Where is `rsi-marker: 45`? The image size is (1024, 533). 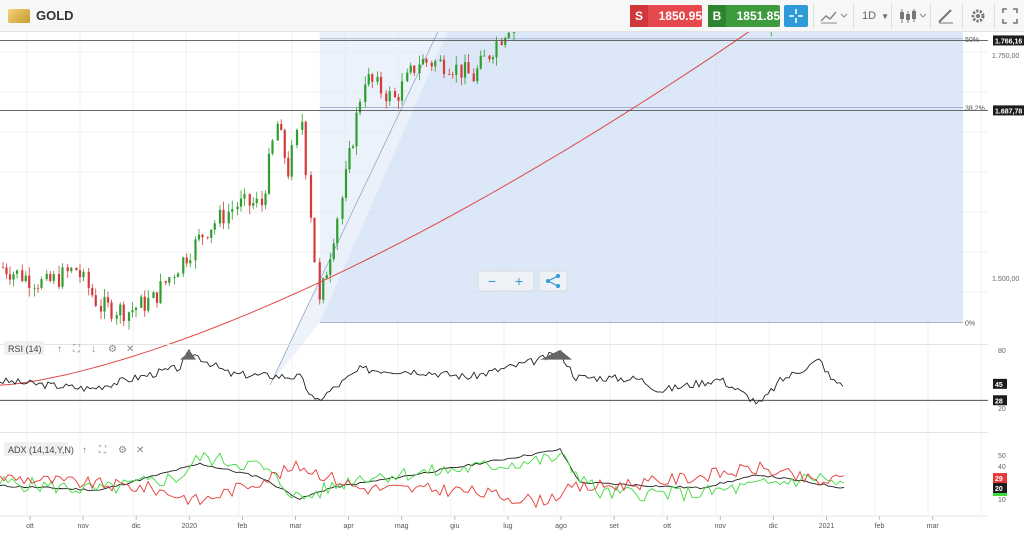 rsi-marker: 45 is located at coordinates (999, 385).